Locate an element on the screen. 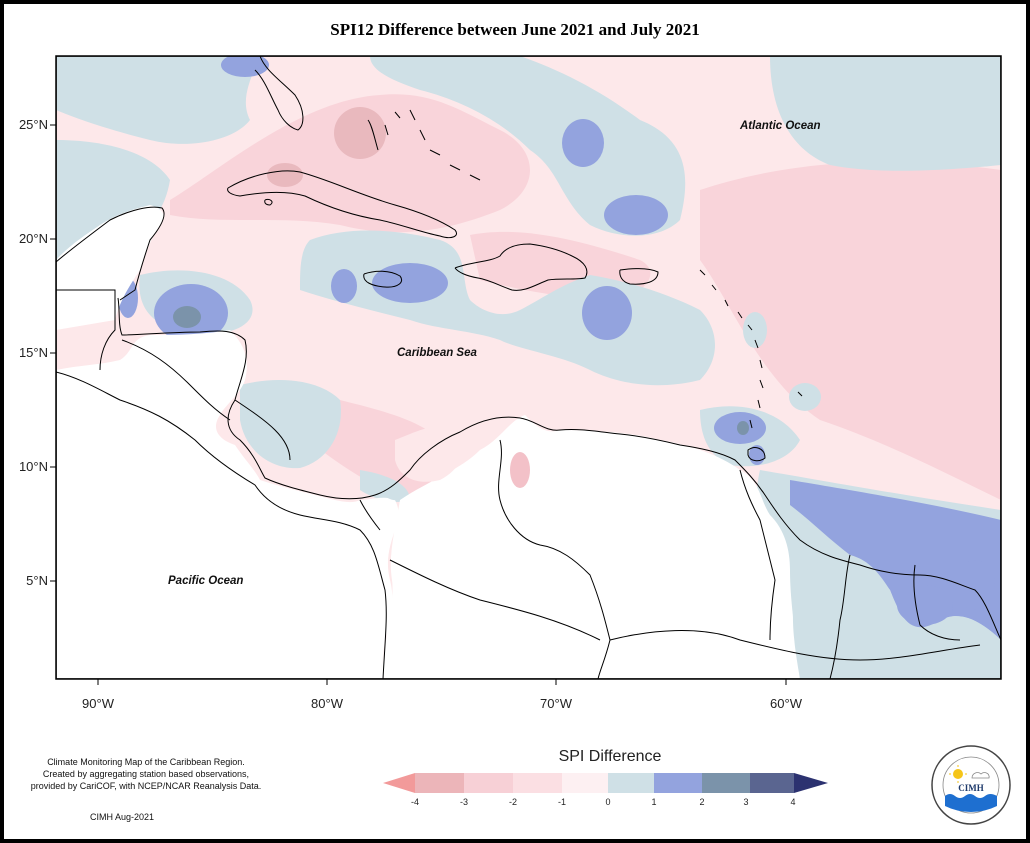 This screenshot has width=1030, height=843. land-central-america is located at coordinates (227, 504).